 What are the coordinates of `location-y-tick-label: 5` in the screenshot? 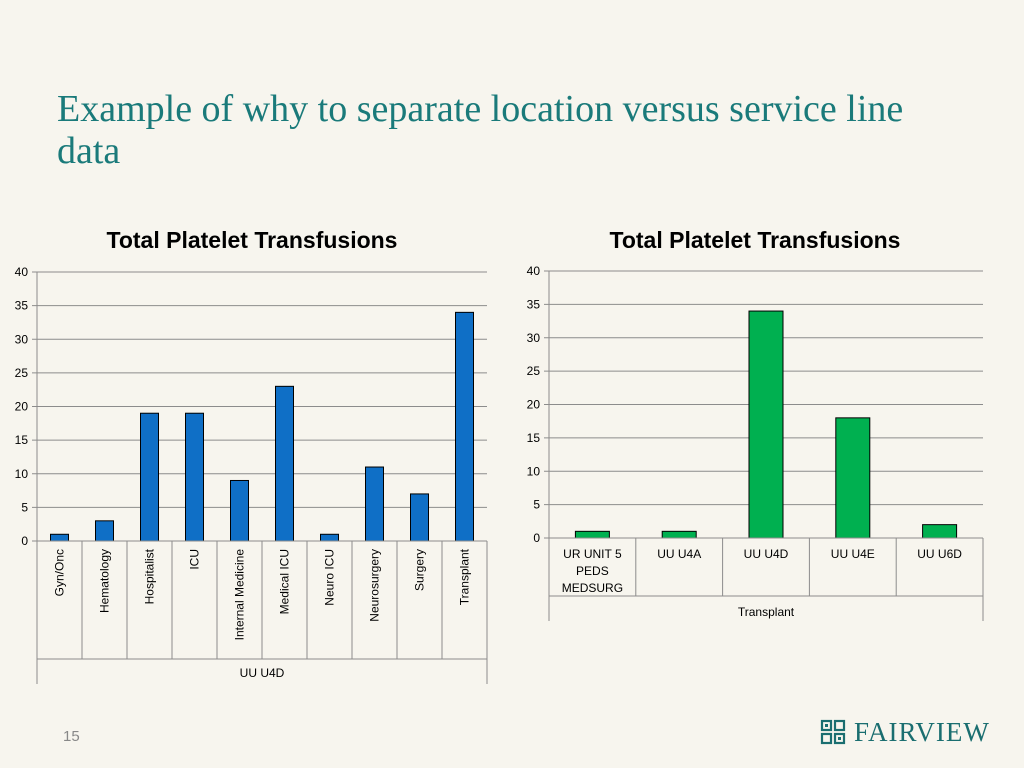 It's located at (536, 505).